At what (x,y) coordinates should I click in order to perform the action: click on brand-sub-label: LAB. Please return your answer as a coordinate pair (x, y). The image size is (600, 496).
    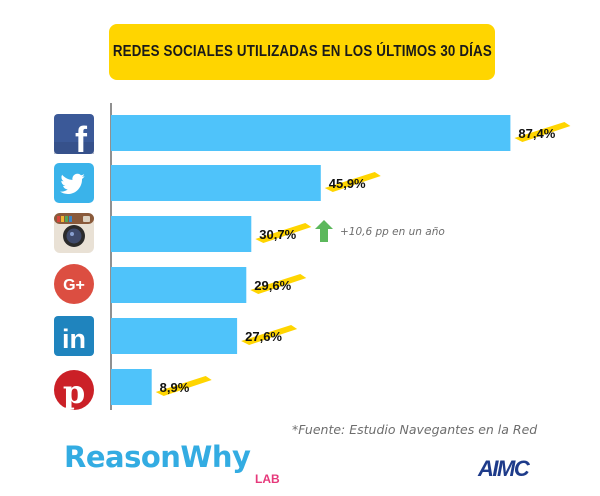
    Looking at the image, I should click on (267, 479).